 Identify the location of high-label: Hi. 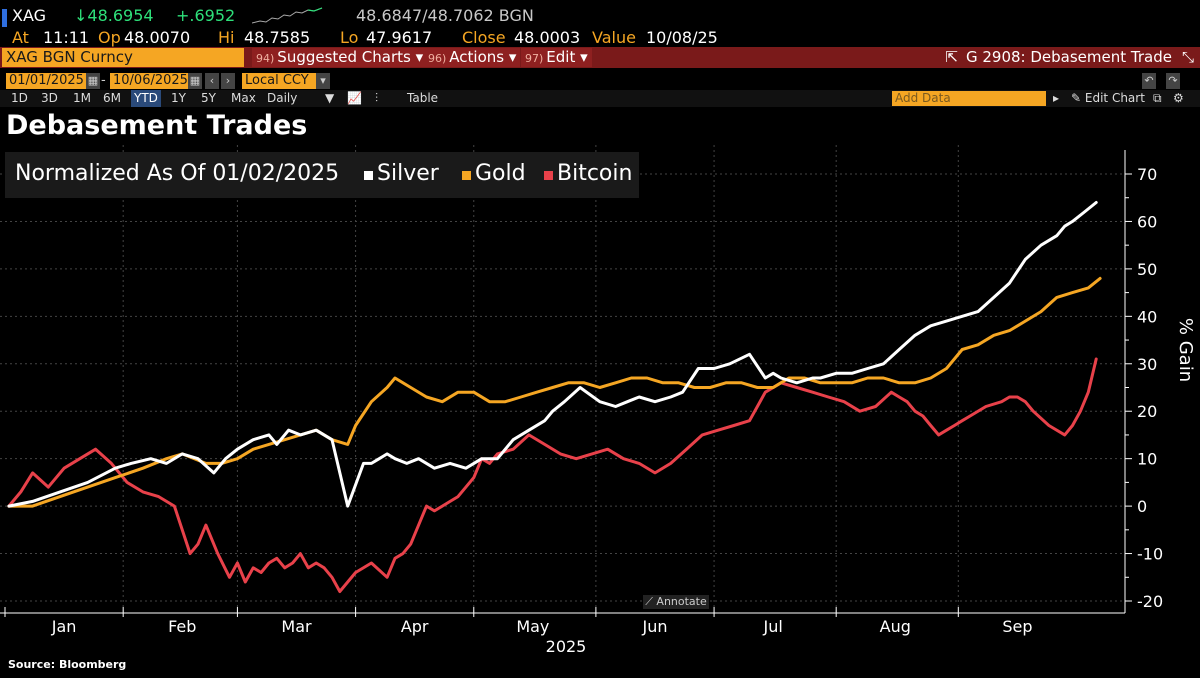
(226, 37).